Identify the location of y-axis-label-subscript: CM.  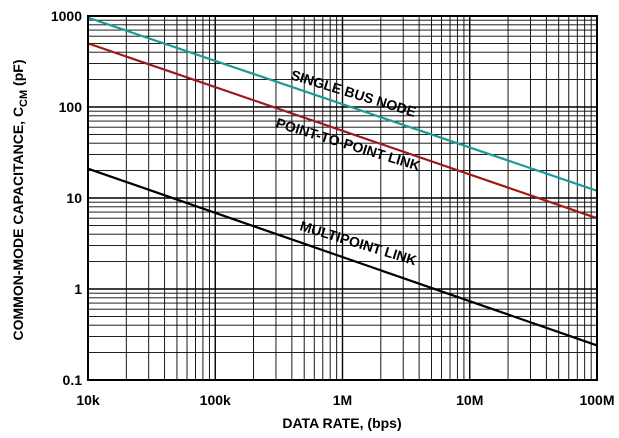
(24, 98).